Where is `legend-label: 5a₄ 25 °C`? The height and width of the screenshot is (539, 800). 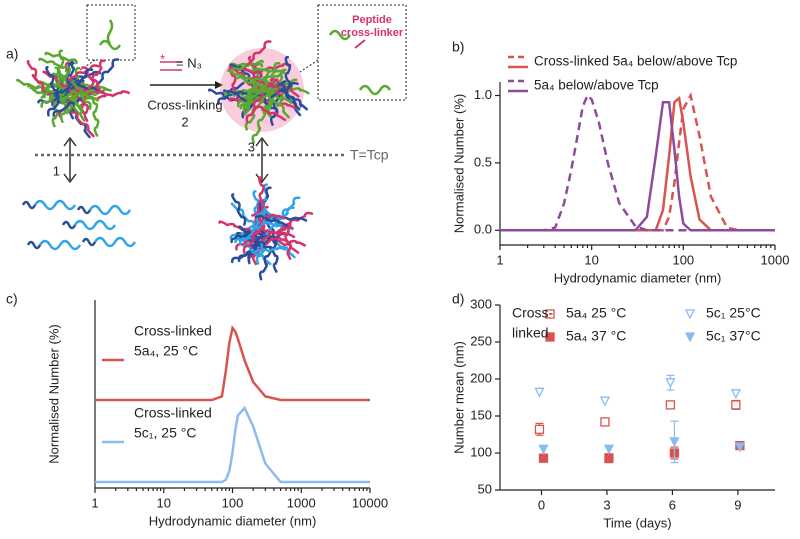 legend-label: 5a₄ 25 °C is located at coordinates (596, 313).